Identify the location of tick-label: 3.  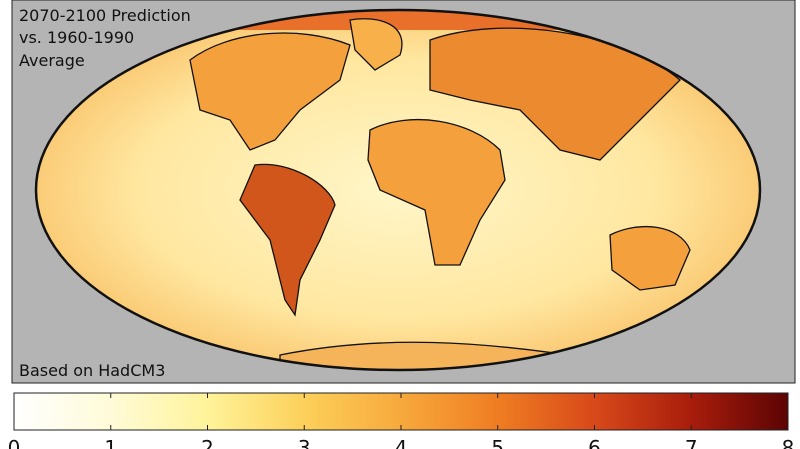
(304, 442).